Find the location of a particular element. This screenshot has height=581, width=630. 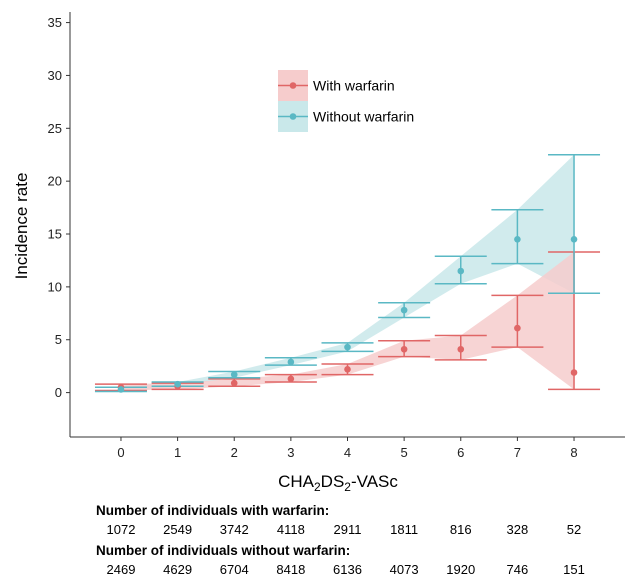

count-with-warfarin-0: 1072 is located at coordinates (121, 529).